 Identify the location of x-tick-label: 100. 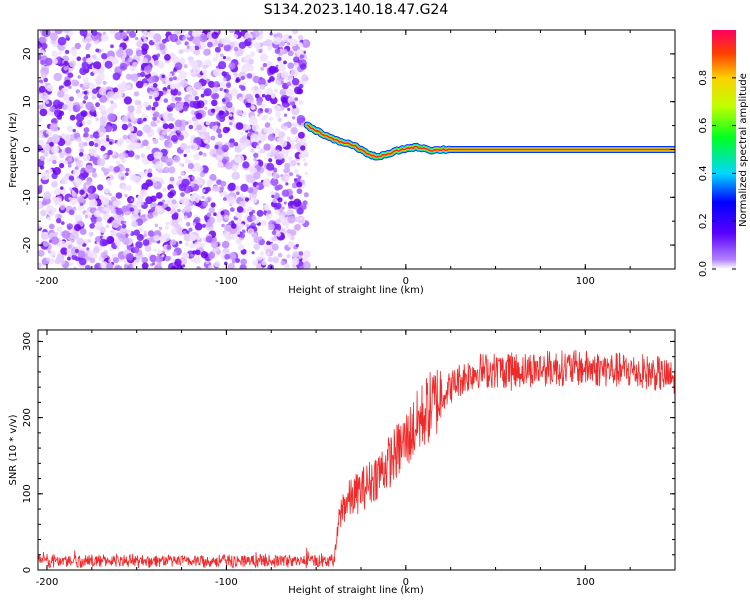
(585, 582).